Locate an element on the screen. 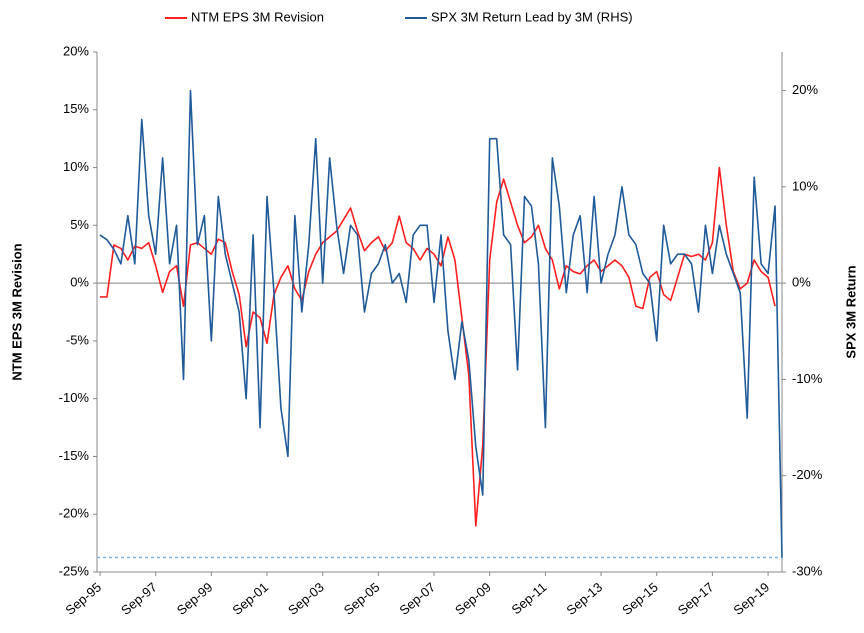 Image resolution: width=864 pixels, height=633 pixels. x-tick-label: Sep-09 is located at coordinates (473, 598).